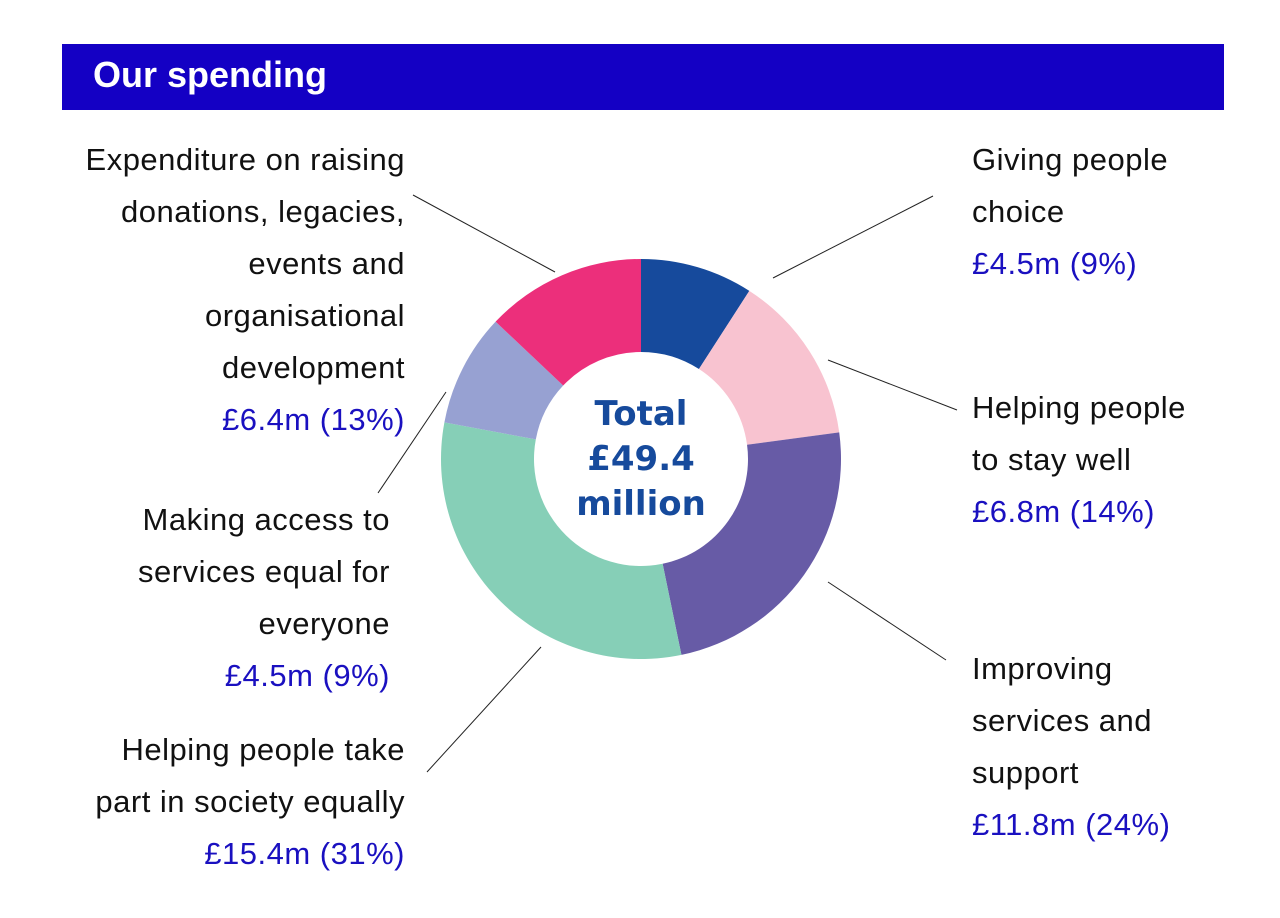 The height and width of the screenshot is (918, 1280). What do you see at coordinates (1079, 433) in the screenshot?
I see `category-label: Helping people to stay well` at bounding box center [1079, 433].